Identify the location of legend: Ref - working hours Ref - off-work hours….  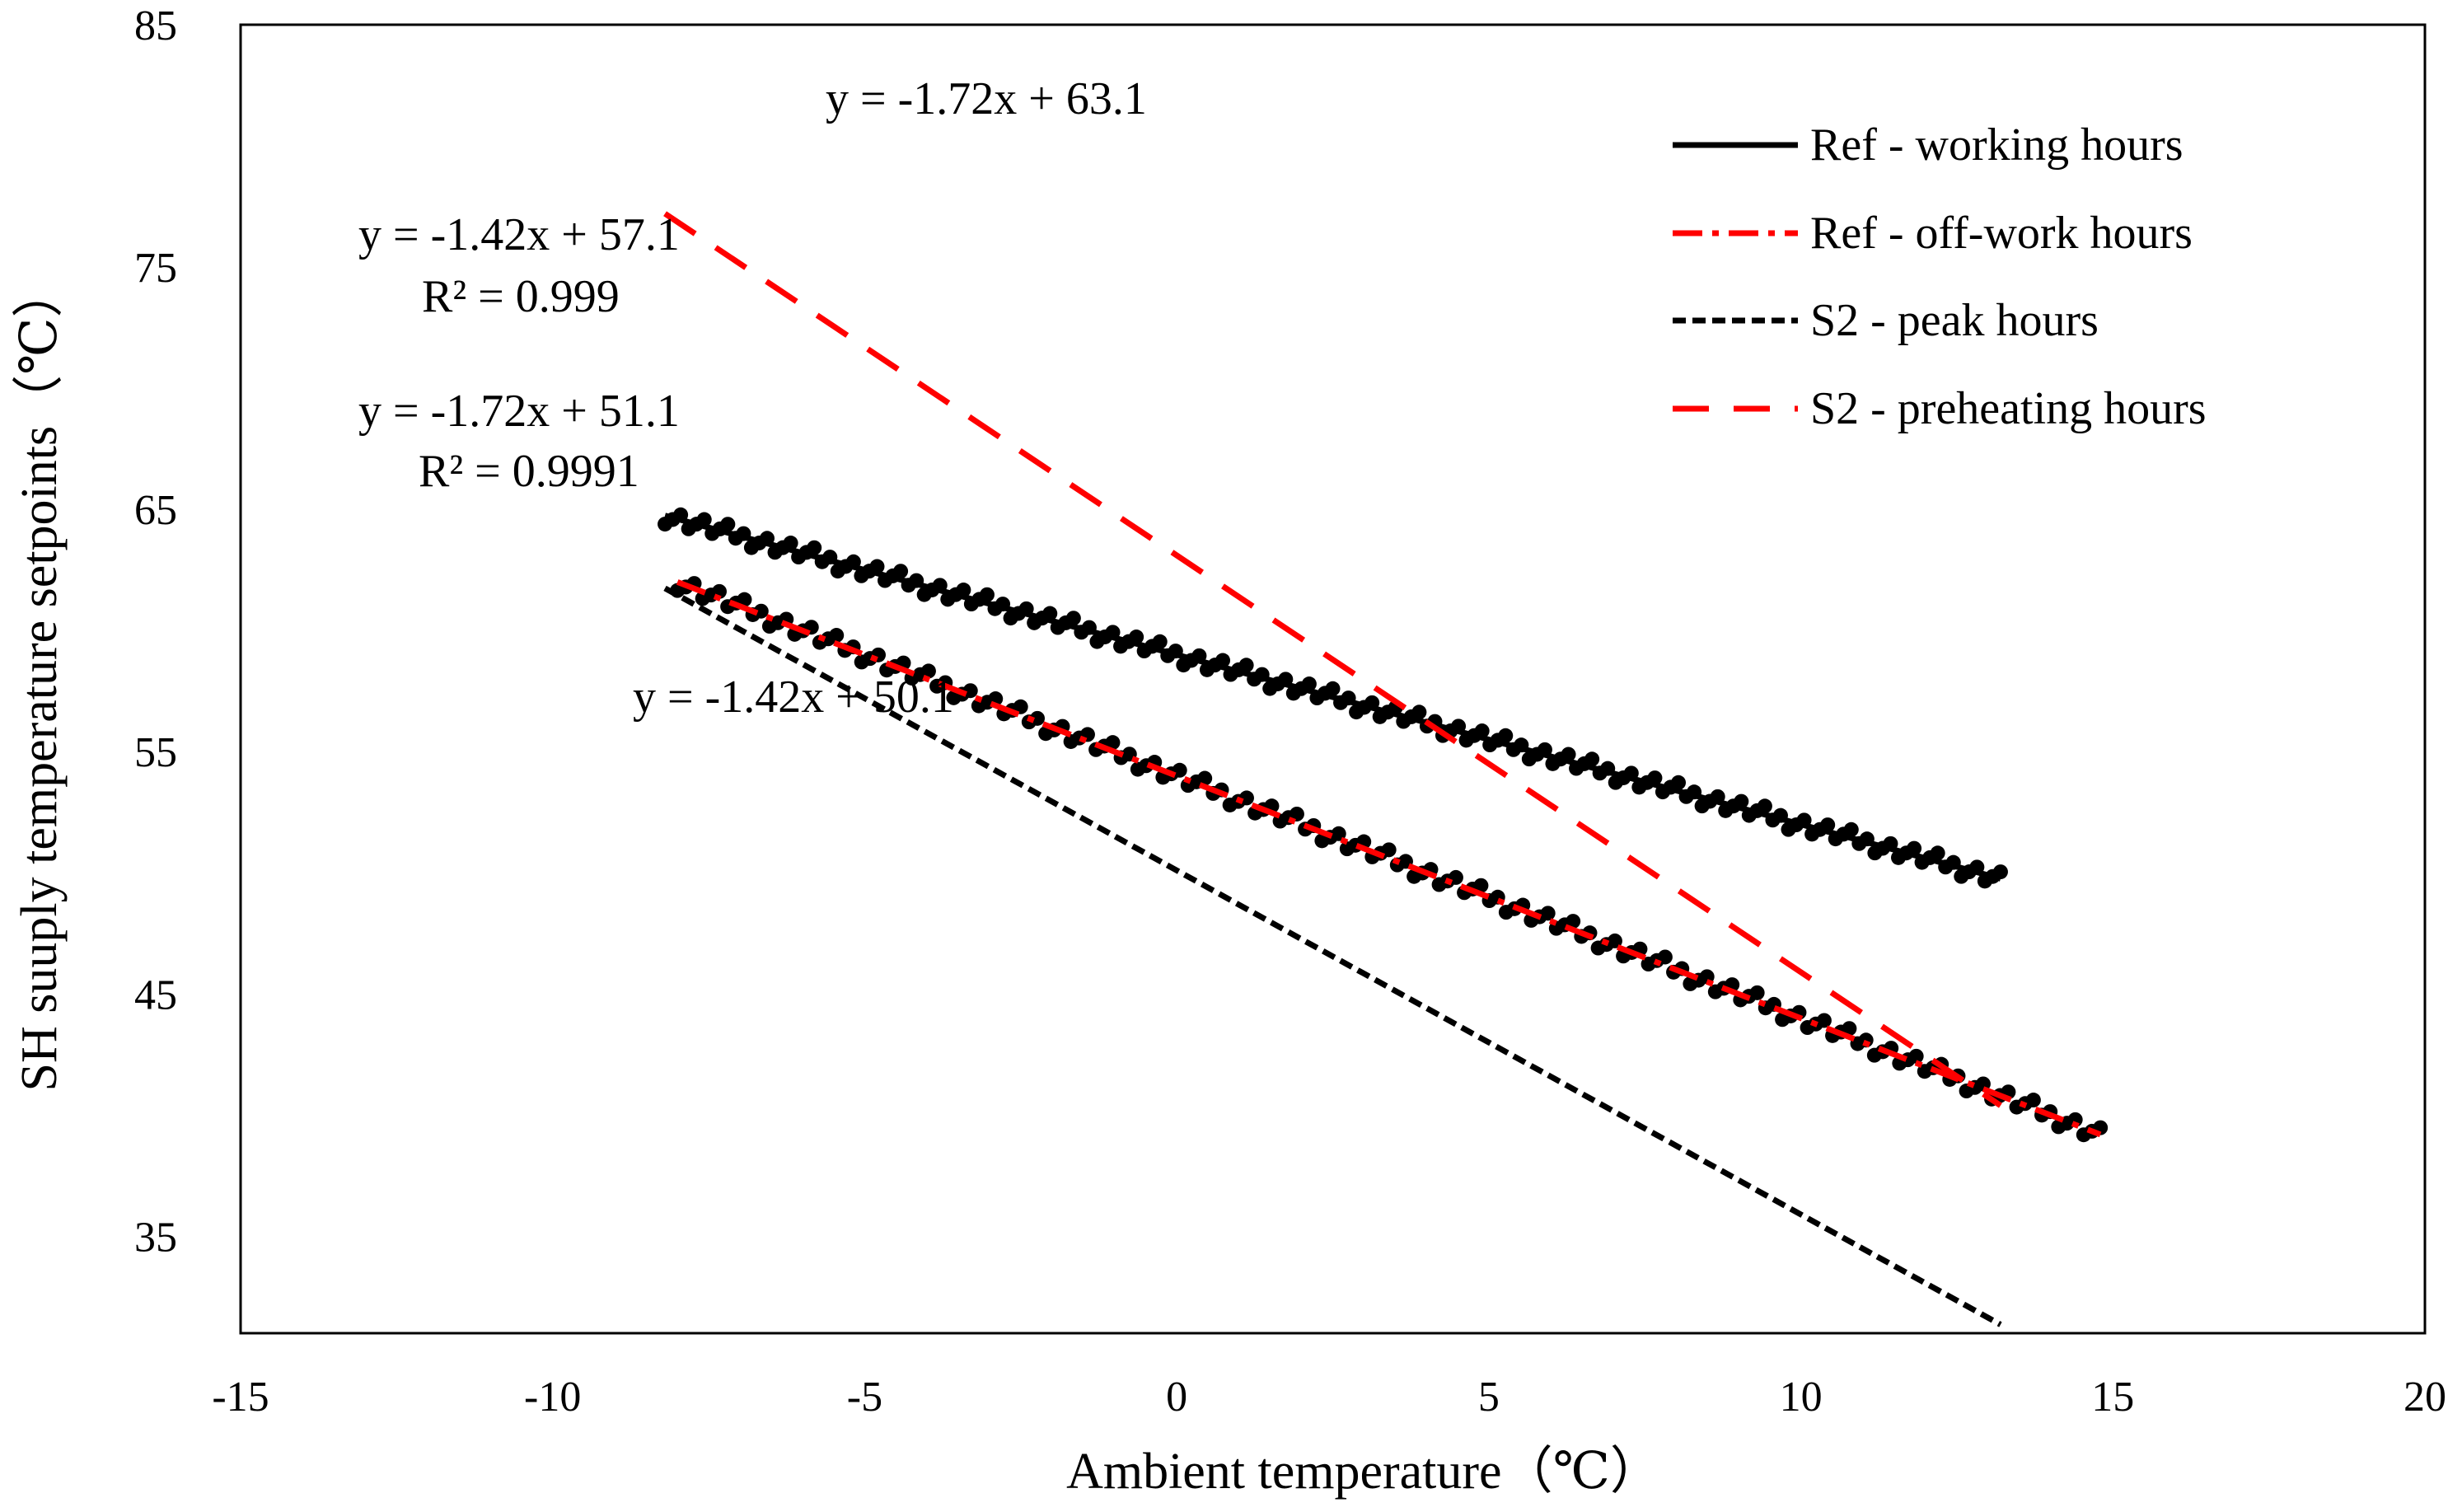
(1940, 276).